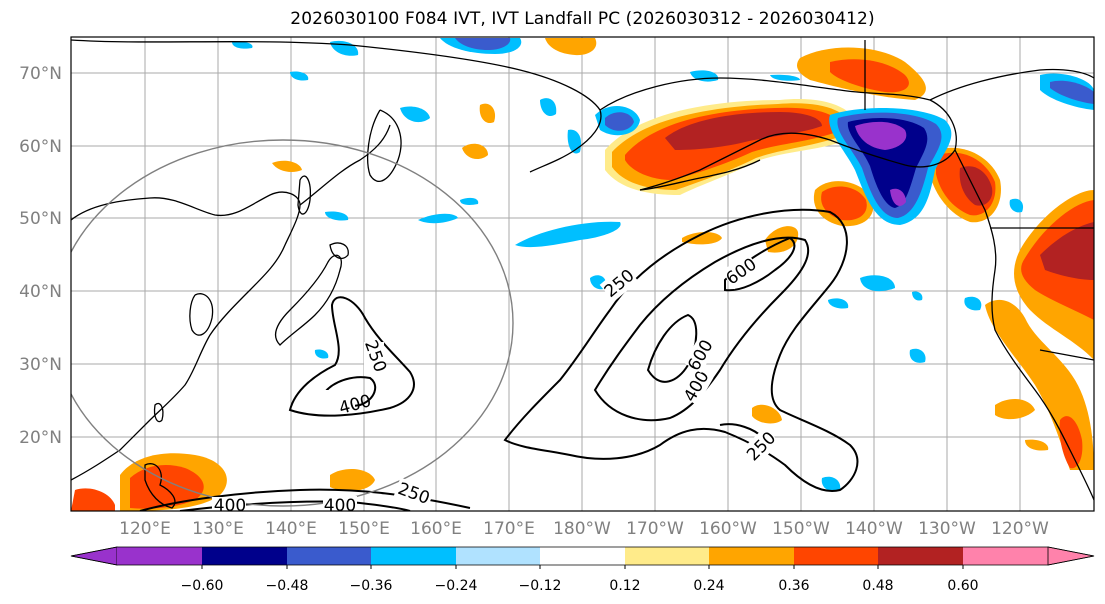 This screenshot has height=604, width=1105. What do you see at coordinates (456, 586) in the screenshot?
I see `colorbar-tick-label: −0.24` at bounding box center [456, 586].